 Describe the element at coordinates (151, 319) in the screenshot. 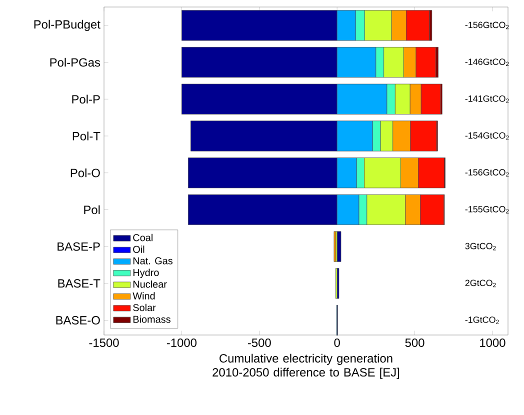

I see `legend-label: Biomass` at that location.